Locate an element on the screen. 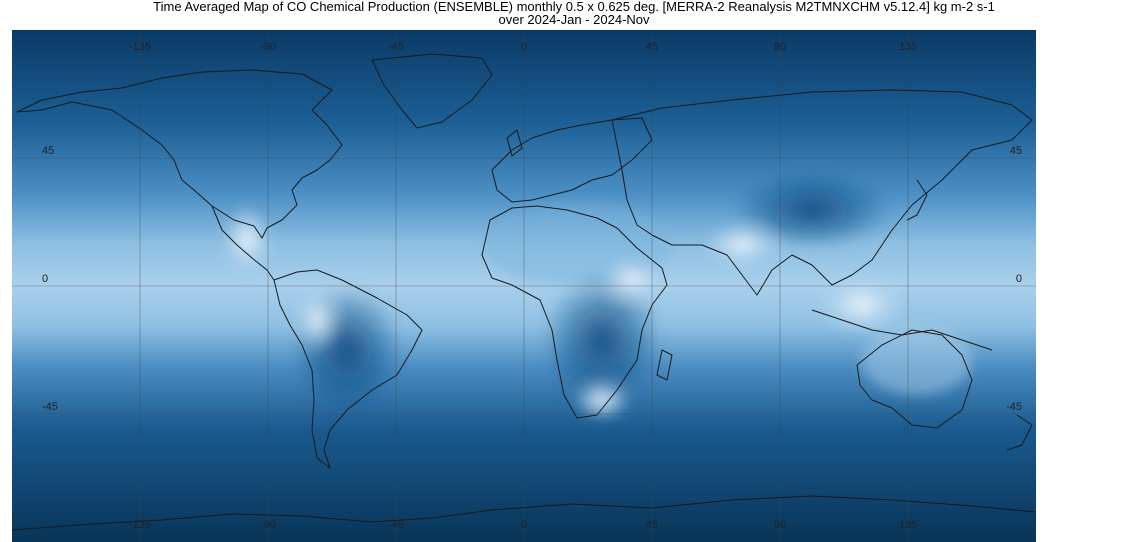 The width and height of the screenshot is (1148, 542). asia-coastline is located at coordinates (822, 192).